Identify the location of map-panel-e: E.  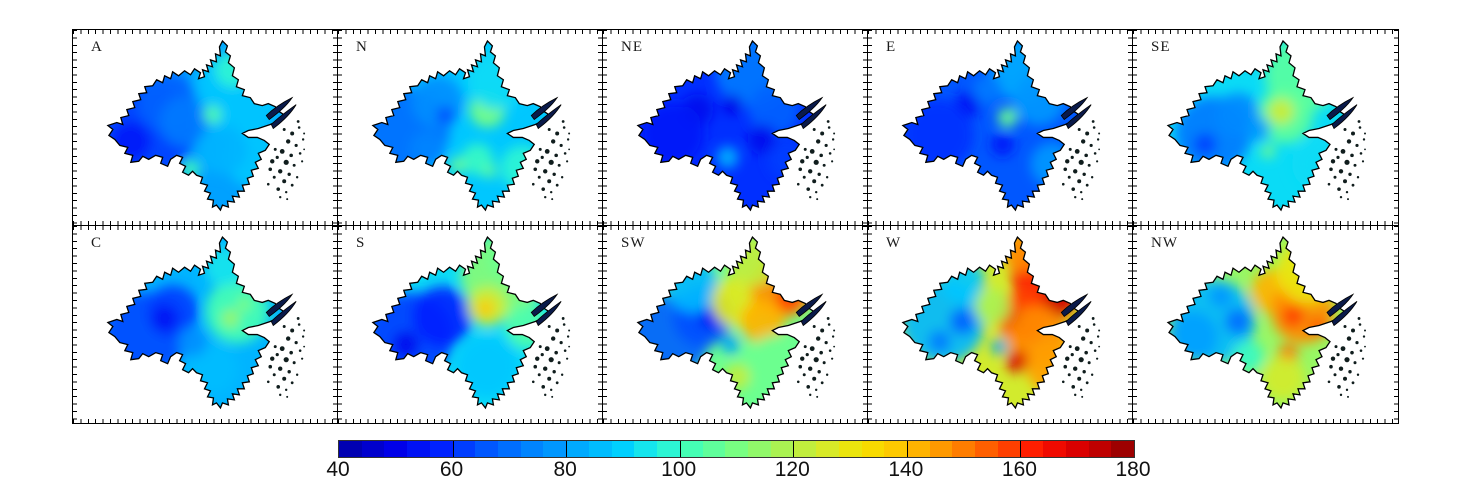
(1000, 128).